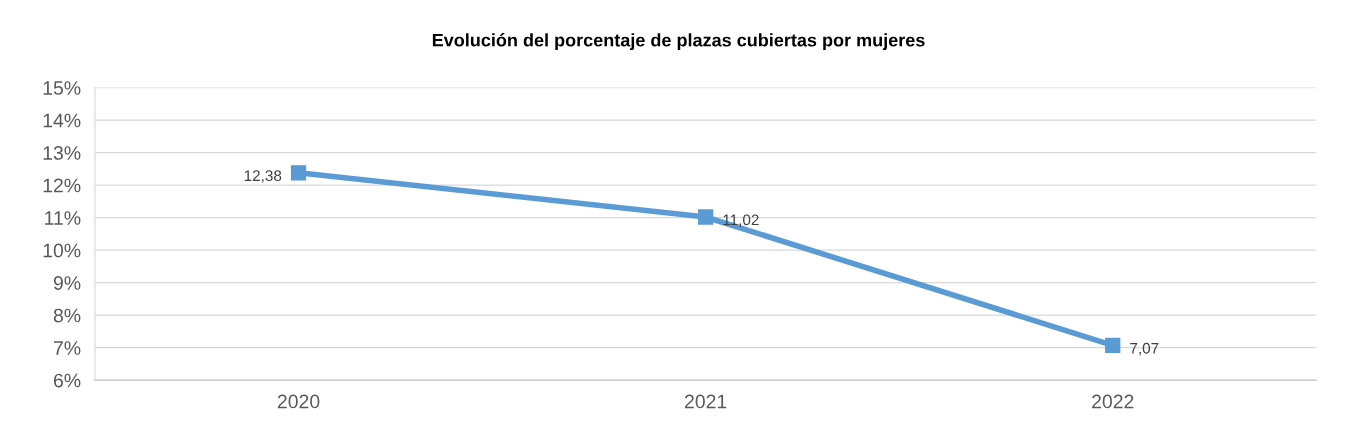  Describe the element at coordinates (298, 401) in the screenshot. I see `x-tick-label: 2020` at that location.